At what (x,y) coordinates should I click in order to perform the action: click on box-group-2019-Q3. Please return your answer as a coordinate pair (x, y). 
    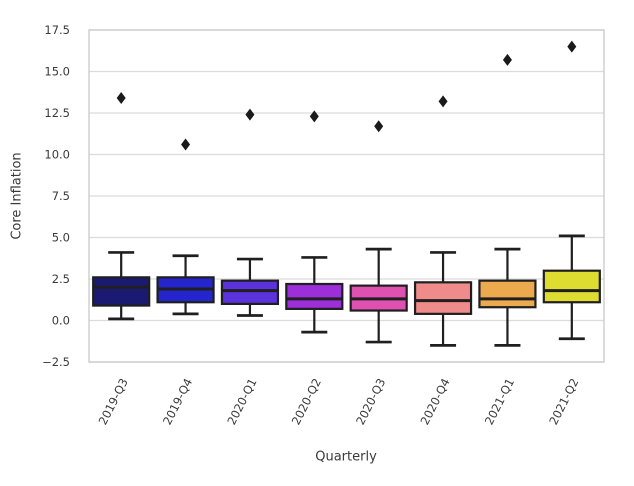
    Looking at the image, I should click on (121, 206).